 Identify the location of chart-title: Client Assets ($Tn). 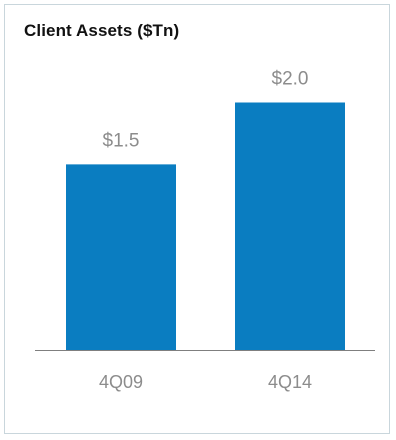
(102, 30).